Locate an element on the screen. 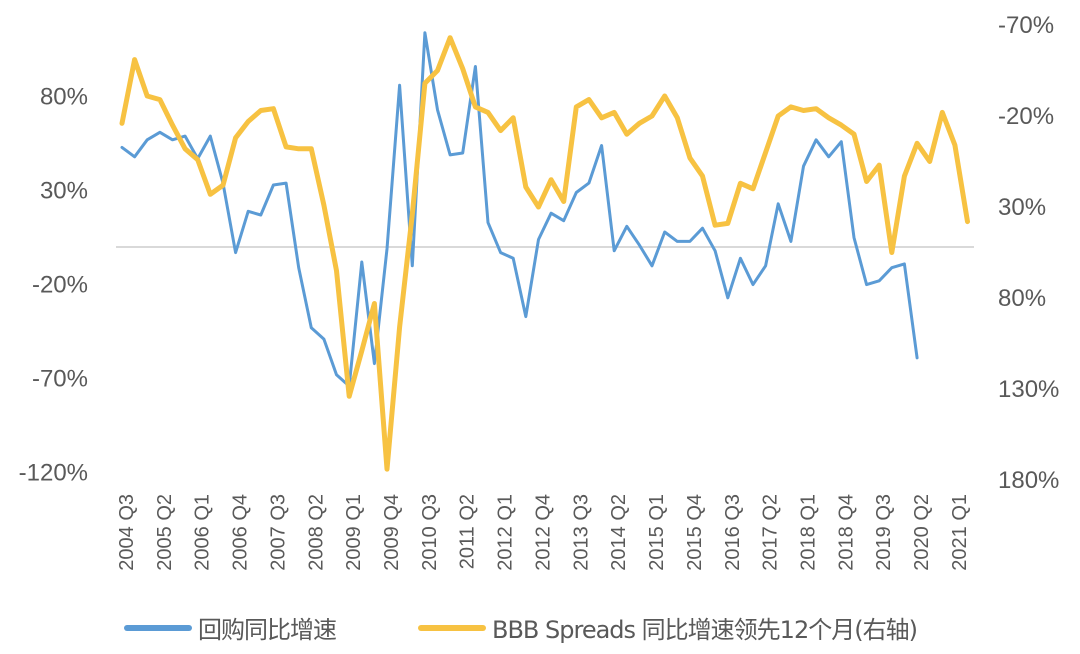 The width and height of the screenshot is (1080, 654). x-axis-tick-label: 2011 Q2 is located at coordinates (468, 531).